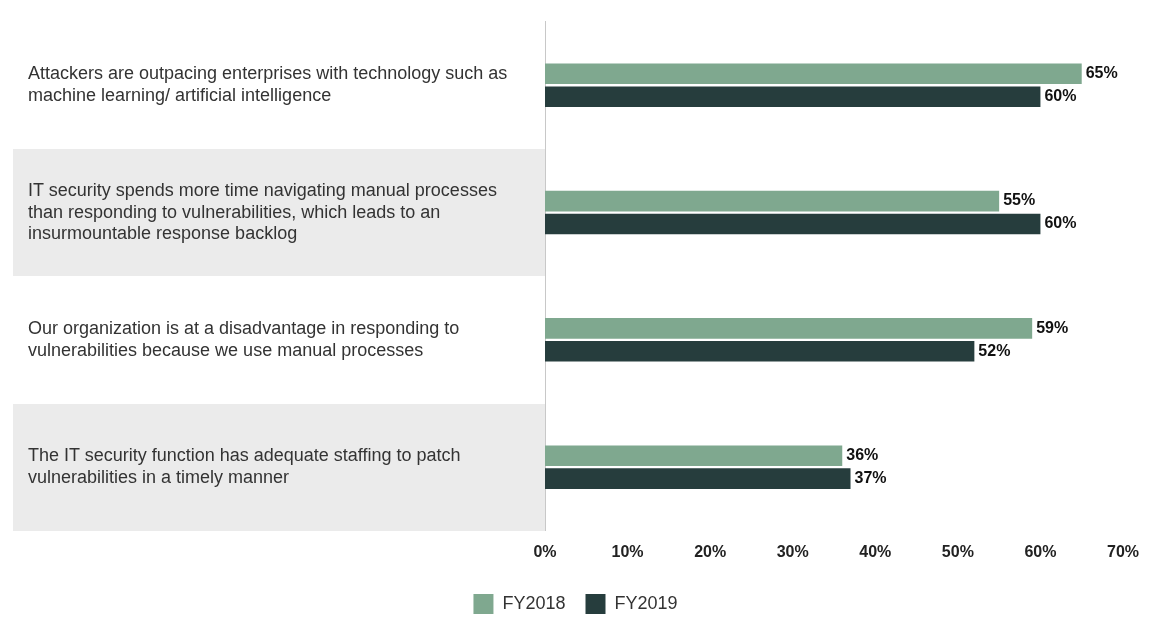  What do you see at coordinates (627, 551) in the screenshot?
I see `x-tick-label: 10%` at bounding box center [627, 551].